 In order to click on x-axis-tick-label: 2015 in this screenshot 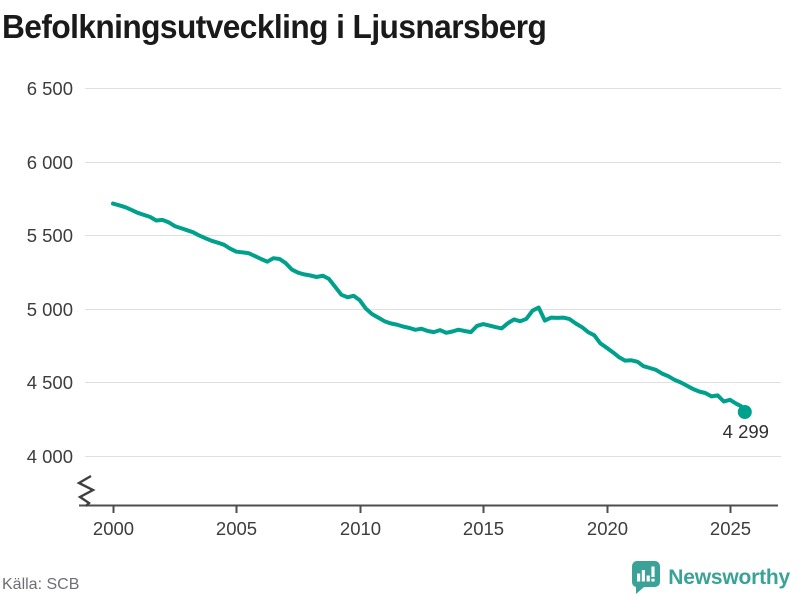, I will do `click(483, 528)`.